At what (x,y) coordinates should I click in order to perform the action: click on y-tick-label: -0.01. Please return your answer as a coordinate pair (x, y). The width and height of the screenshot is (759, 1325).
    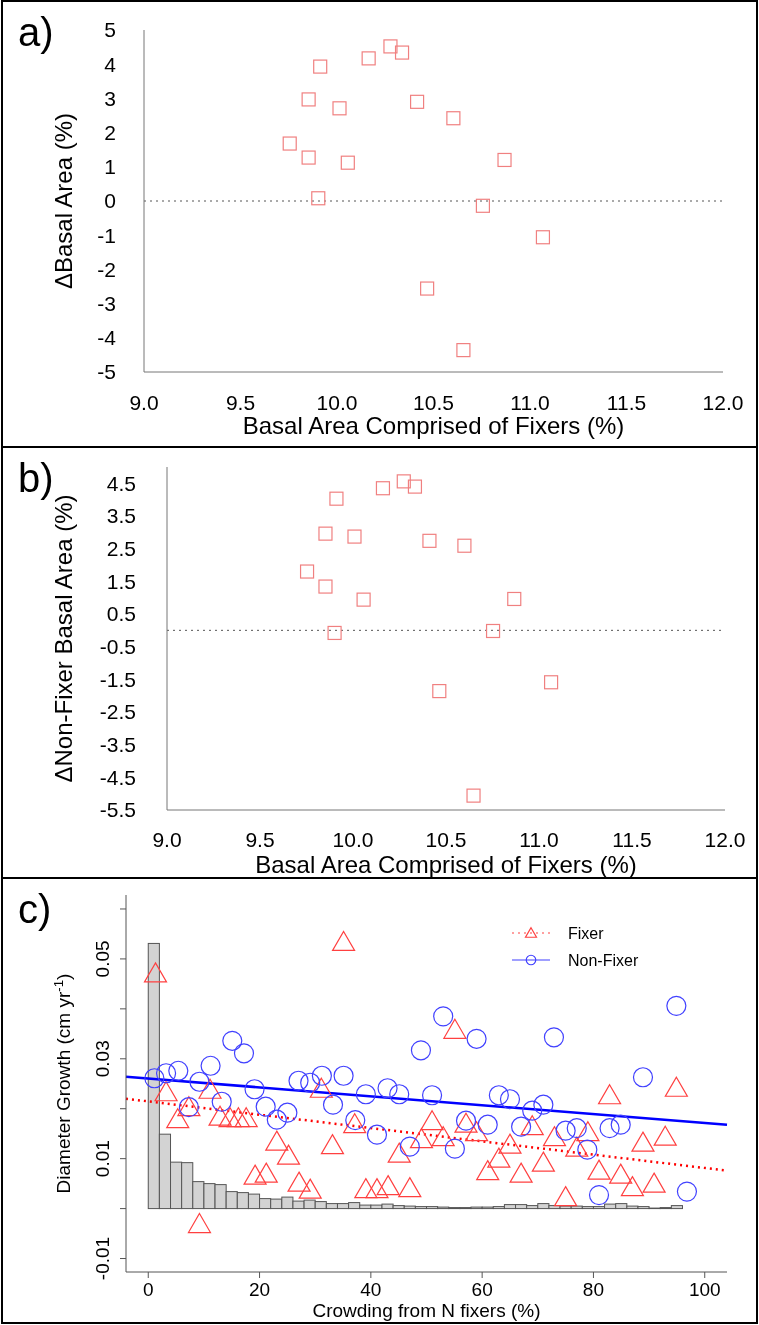
    Looking at the image, I should click on (102, 1258).